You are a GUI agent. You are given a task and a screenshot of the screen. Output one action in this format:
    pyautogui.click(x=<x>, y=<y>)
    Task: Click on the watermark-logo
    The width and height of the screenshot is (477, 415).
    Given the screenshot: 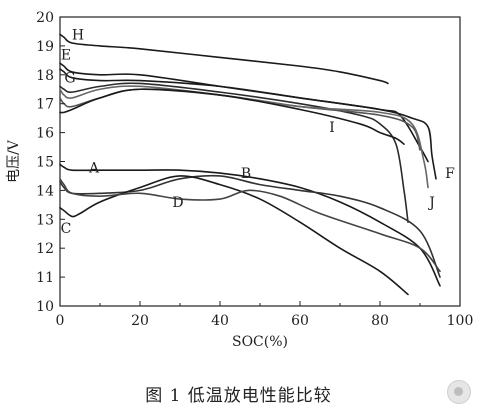 What is the action you would take?
    pyautogui.click(x=459, y=392)
    